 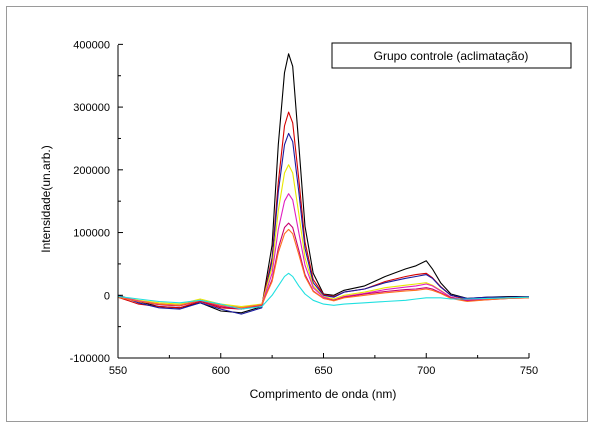 I want to click on legend-text: Grupo controle (aclimatação), so click(x=451, y=56).